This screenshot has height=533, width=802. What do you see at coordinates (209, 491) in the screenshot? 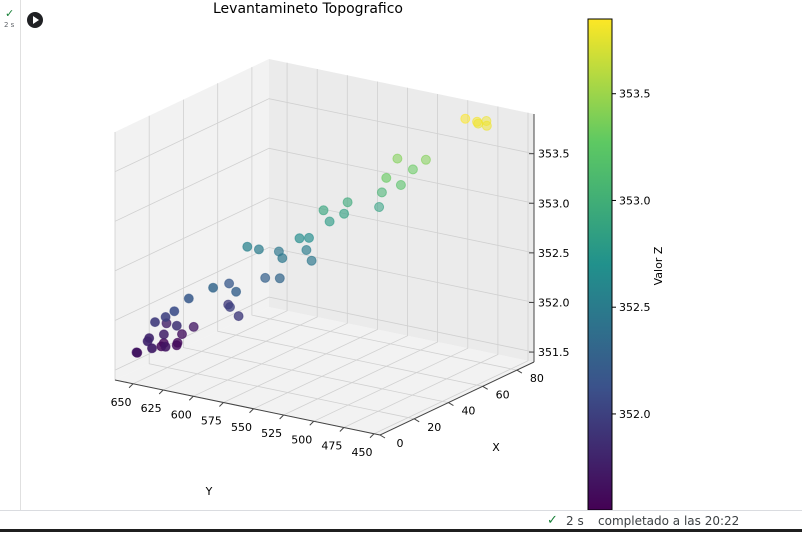
I see `y-axis-label: Y` at bounding box center [209, 491].